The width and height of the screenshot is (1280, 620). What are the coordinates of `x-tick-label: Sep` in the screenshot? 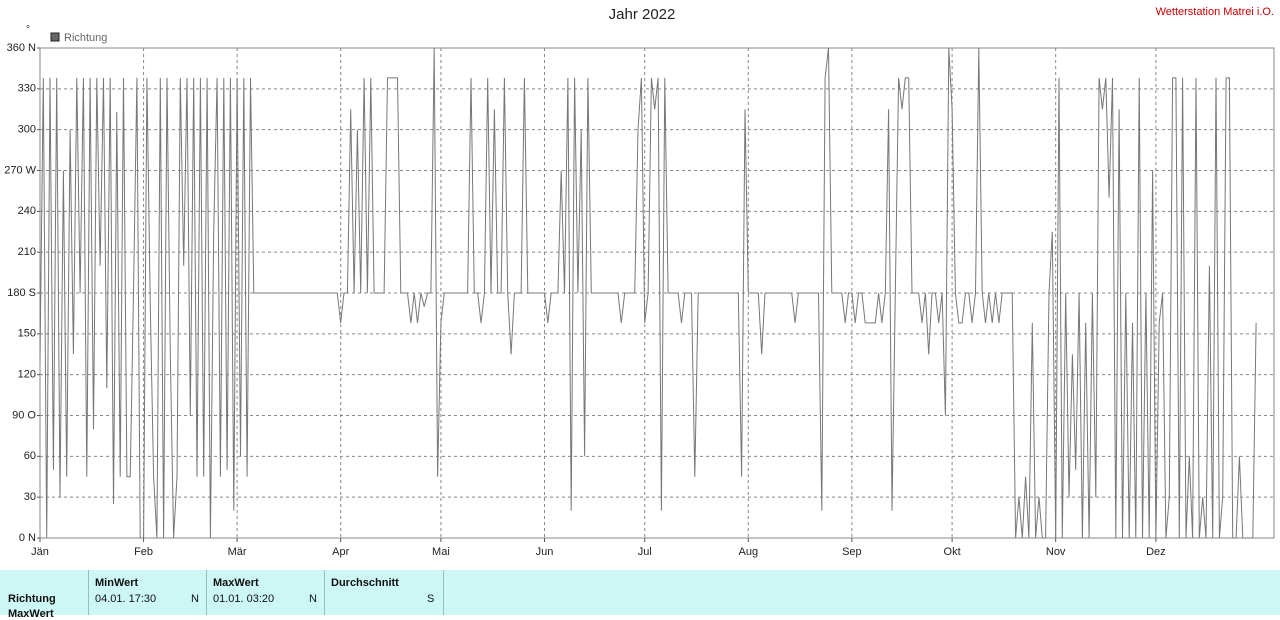 It's located at (852, 552).